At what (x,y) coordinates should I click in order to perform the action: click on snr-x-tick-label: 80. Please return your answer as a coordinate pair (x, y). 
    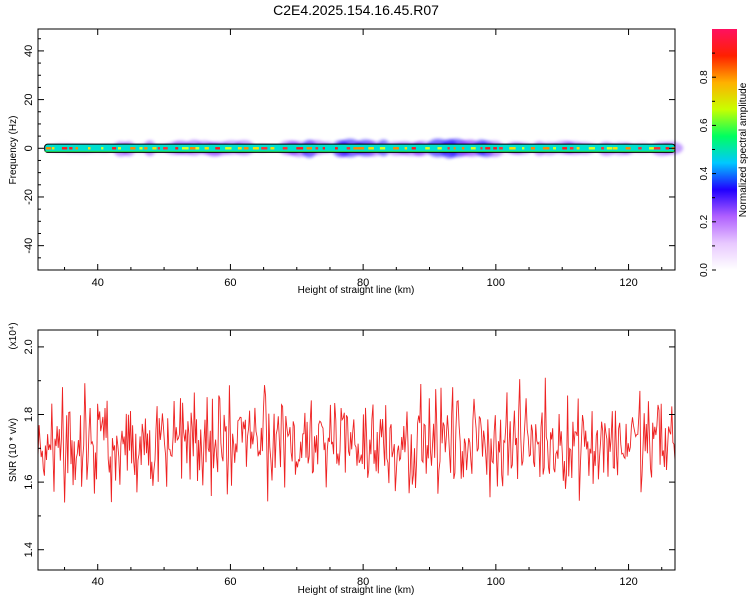
    Looking at the image, I should click on (363, 582).